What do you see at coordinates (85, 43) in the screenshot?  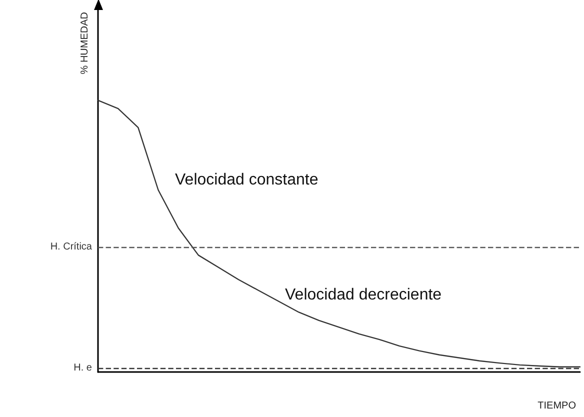 I see `y-axis-title: % HUMEDAD` at bounding box center [85, 43].